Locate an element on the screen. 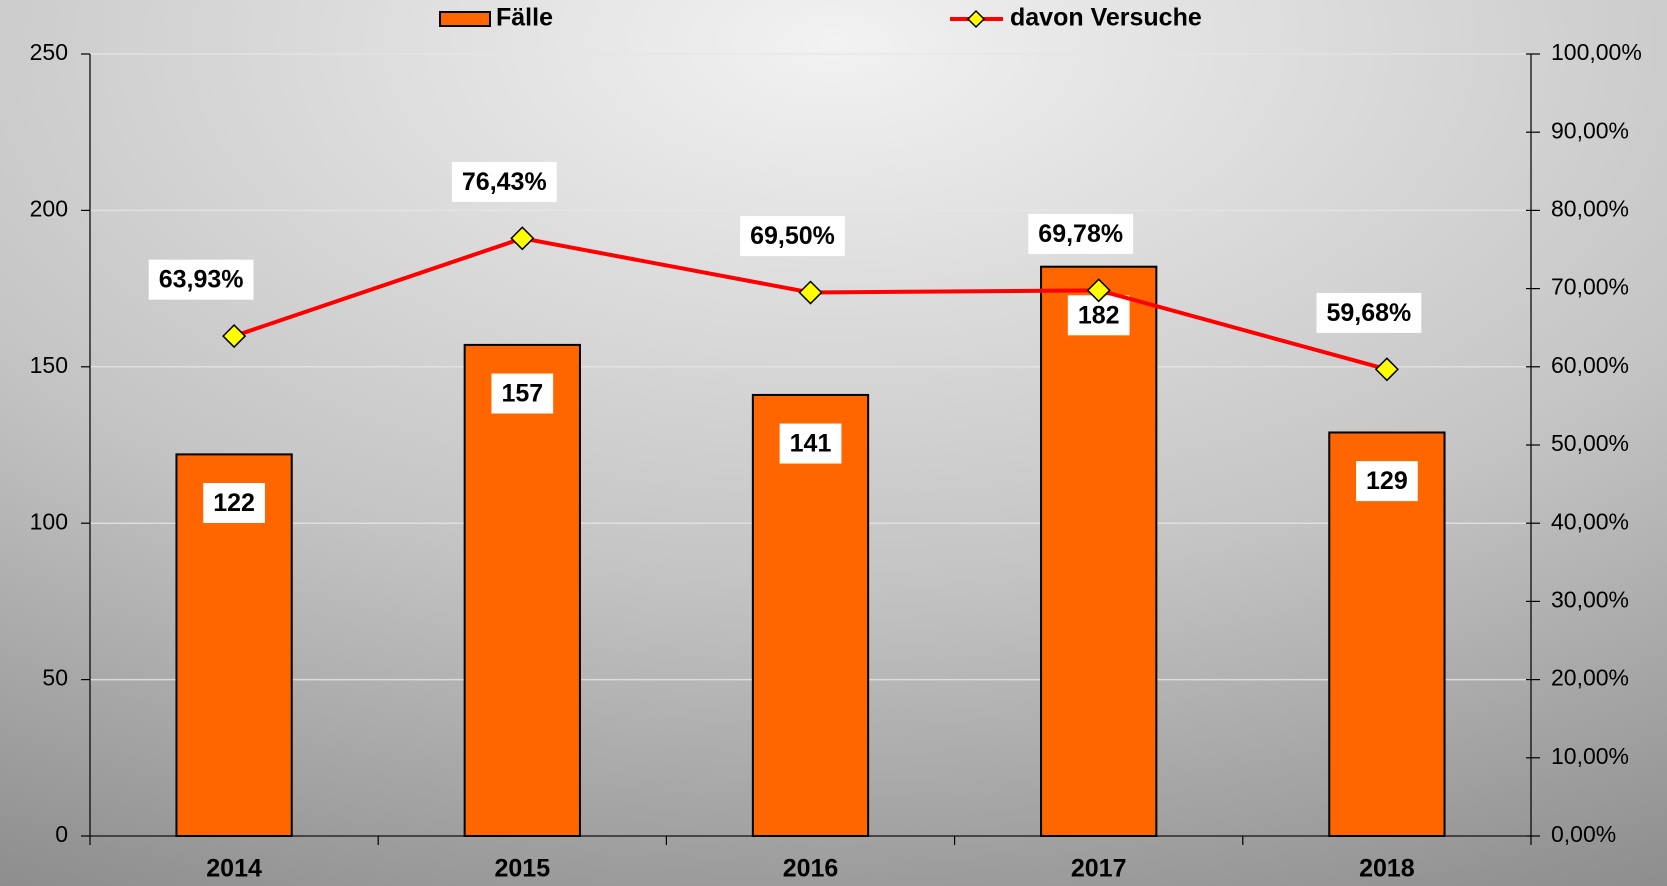 The height and width of the screenshot is (886, 1667). y2-tick-label: 10,00% is located at coordinates (1590, 756).